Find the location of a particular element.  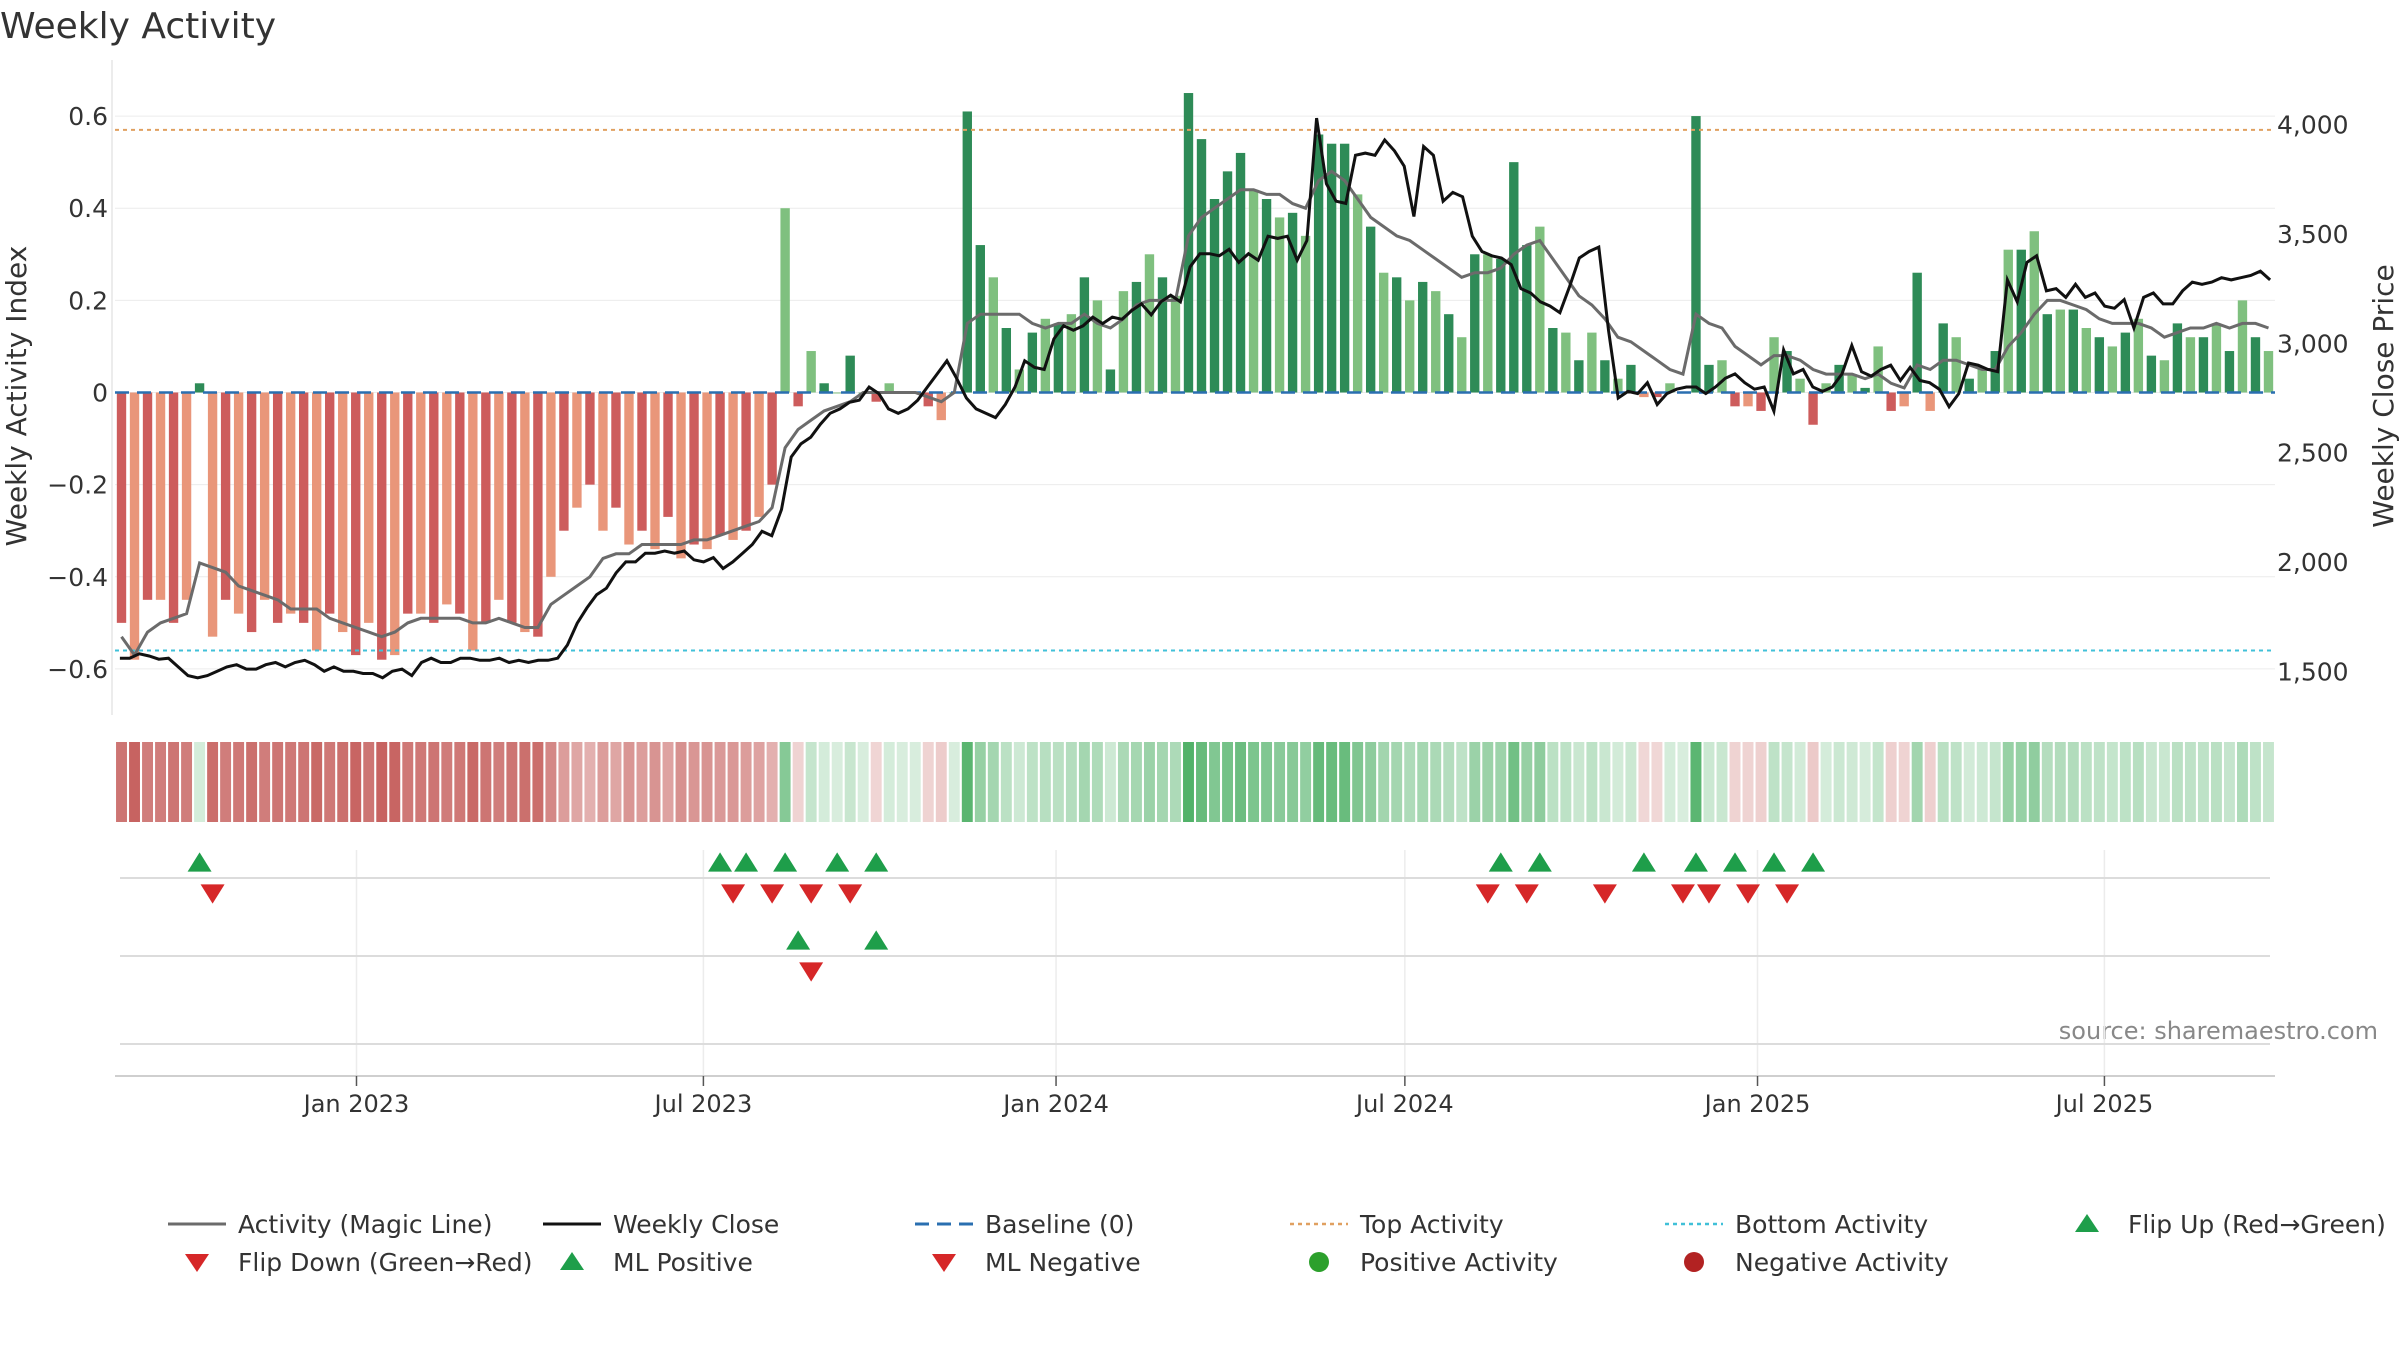

ml-negative-marker is located at coordinates (811, 972).